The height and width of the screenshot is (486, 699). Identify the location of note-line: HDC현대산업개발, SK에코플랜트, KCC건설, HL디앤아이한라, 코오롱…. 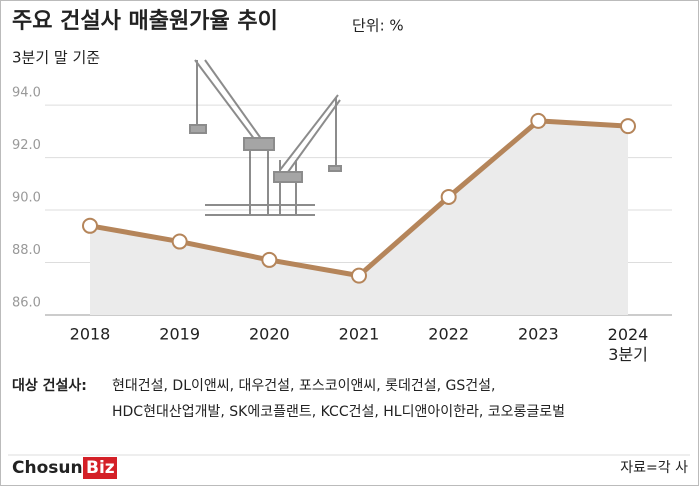
(338, 412).